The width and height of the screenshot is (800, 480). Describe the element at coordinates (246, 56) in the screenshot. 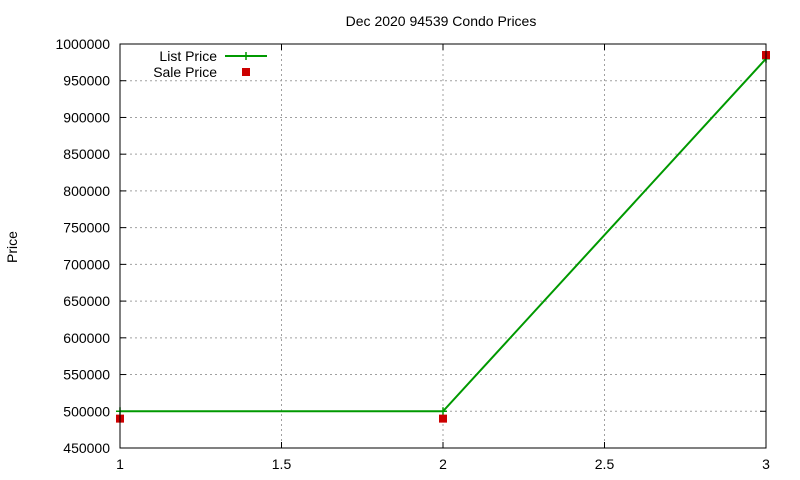

I see `legend-plus-marker` at that location.